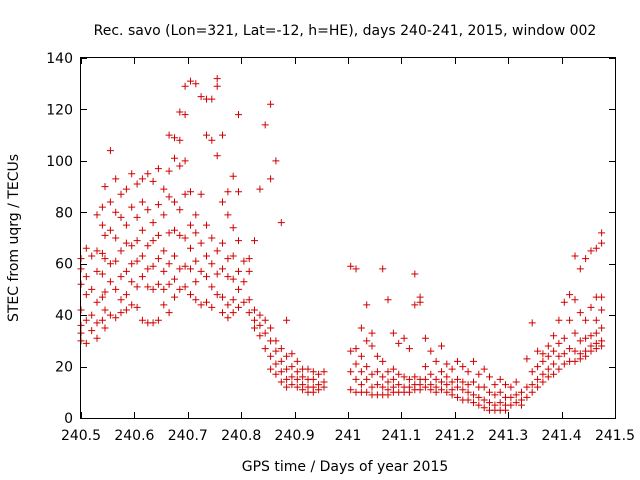 Image resolution: width=640 pixels, height=480 pixels. Describe the element at coordinates (59, 59) in the screenshot. I see `y-tick-label: 140` at that location.